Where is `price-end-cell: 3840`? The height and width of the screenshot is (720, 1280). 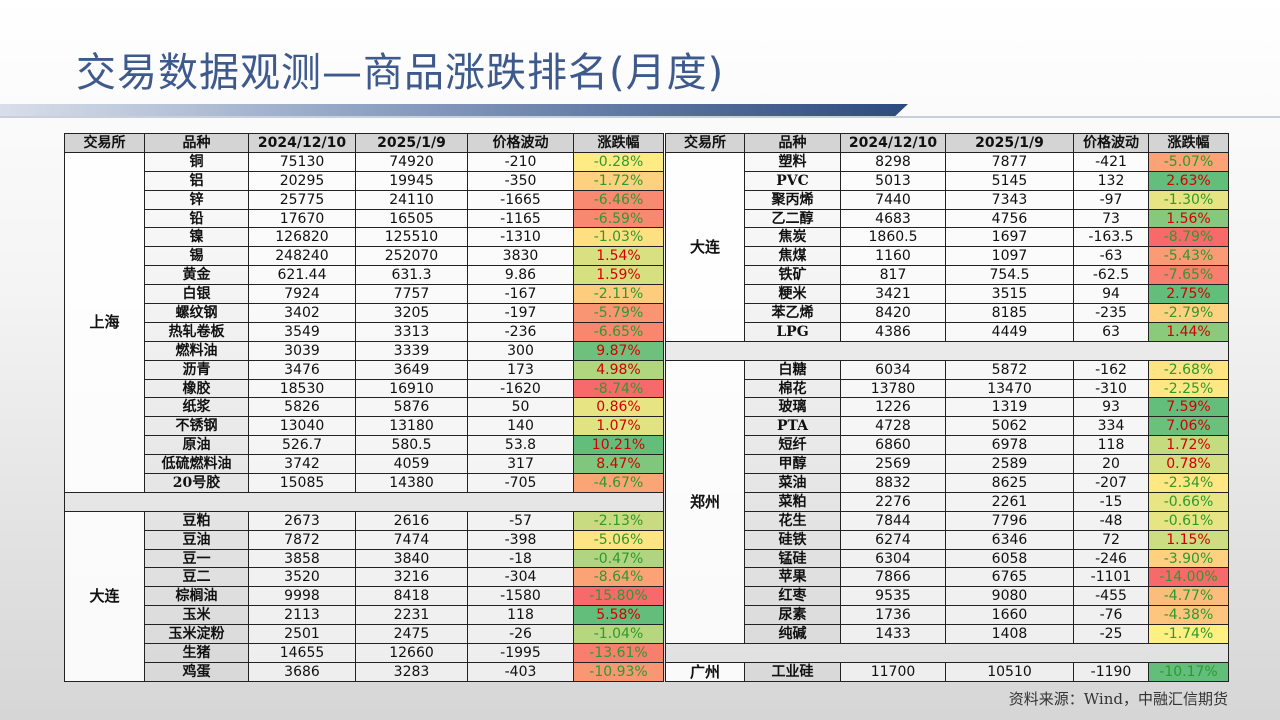
price-end-cell: 3840 is located at coordinates (411, 558).